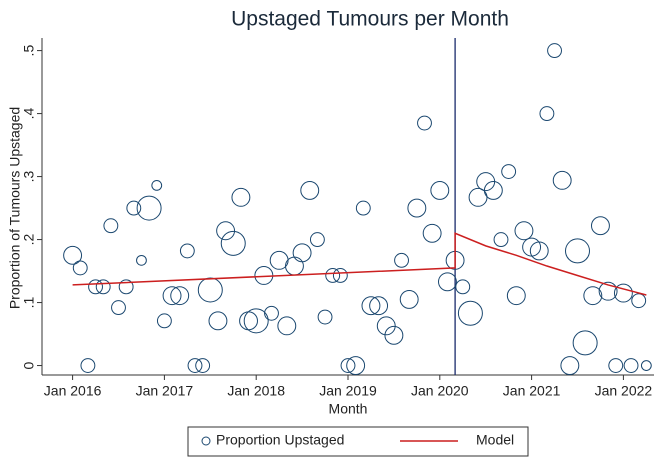  I want to click on x-tick-label: Jan 2018, so click(256, 391).